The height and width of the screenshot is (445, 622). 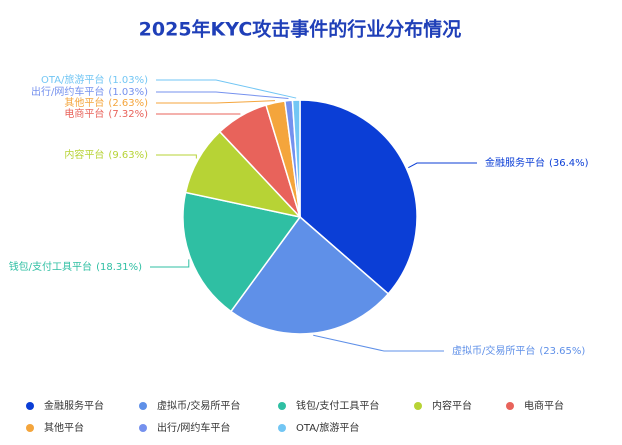 What do you see at coordinates (515, 162) in the screenshot?
I see `label-category: 金融服务平台` at bounding box center [515, 162].